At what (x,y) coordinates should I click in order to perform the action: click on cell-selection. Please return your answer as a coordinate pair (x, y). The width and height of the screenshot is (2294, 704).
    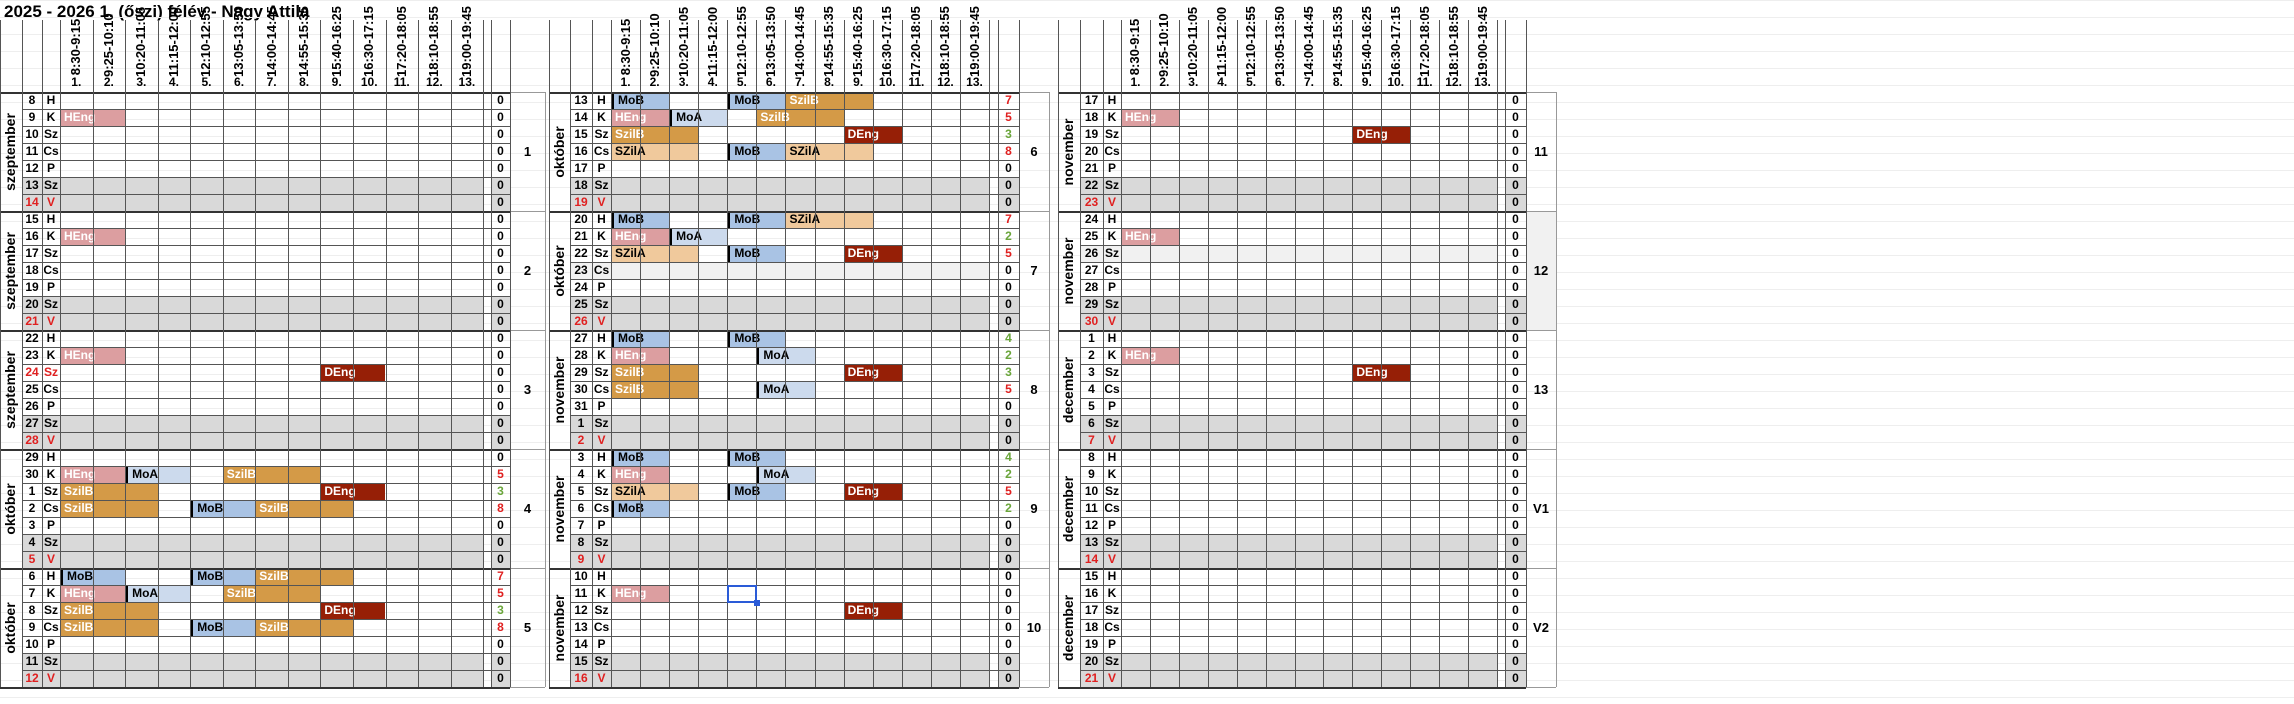
    Looking at the image, I should click on (742, 594).